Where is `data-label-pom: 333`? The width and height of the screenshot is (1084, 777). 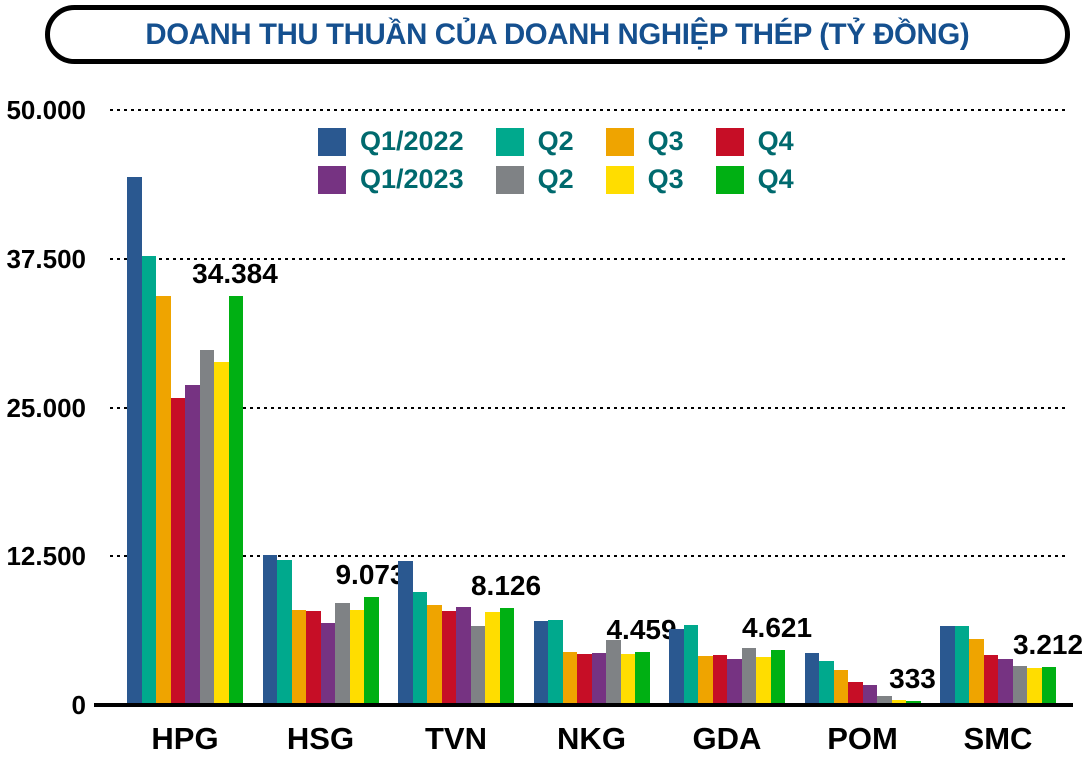 data-label-pom: 333 is located at coordinates (912, 679).